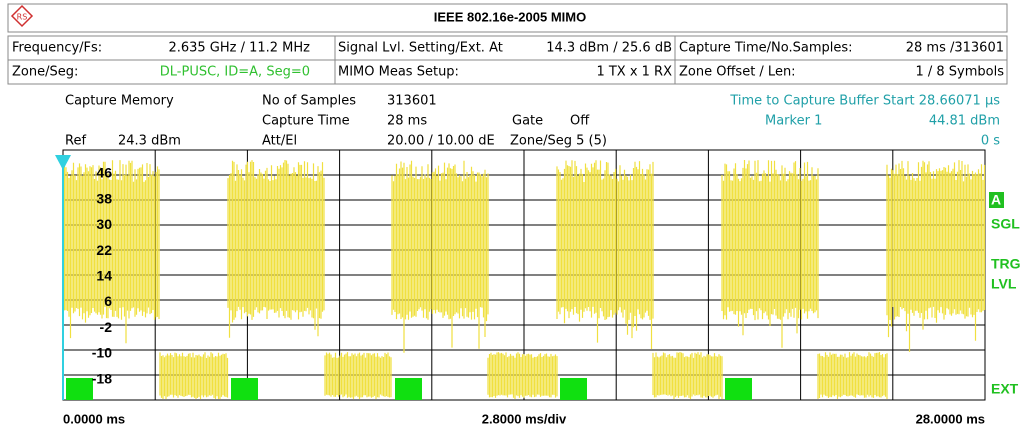 Image resolution: width=1028 pixels, height=436 pixels. Describe the element at coordinates (1005, 389) in the screenshot. I see `side-label: EXT` at that location.